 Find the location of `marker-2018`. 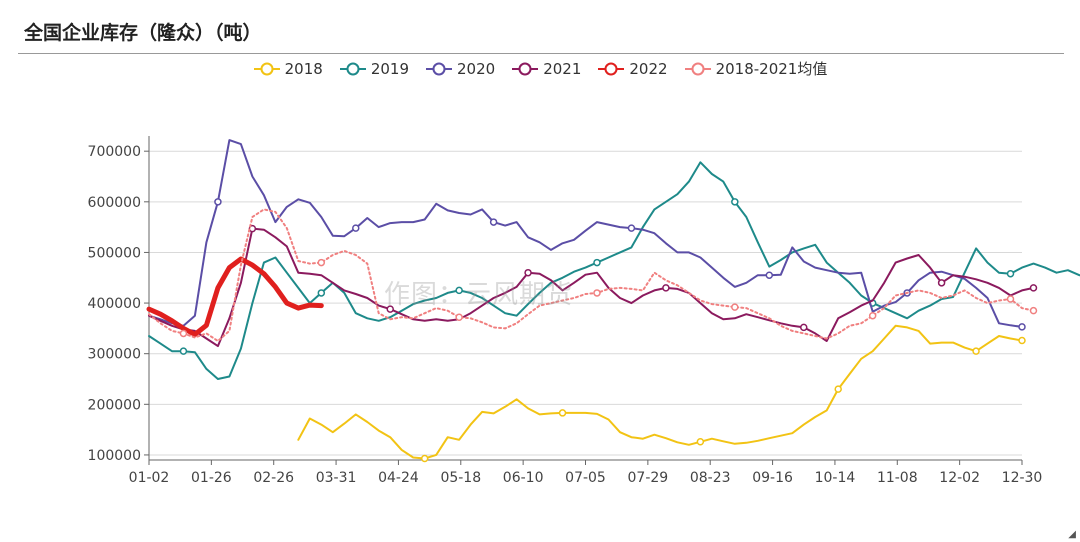

marker-2018 is located at coordinates (838, 389).